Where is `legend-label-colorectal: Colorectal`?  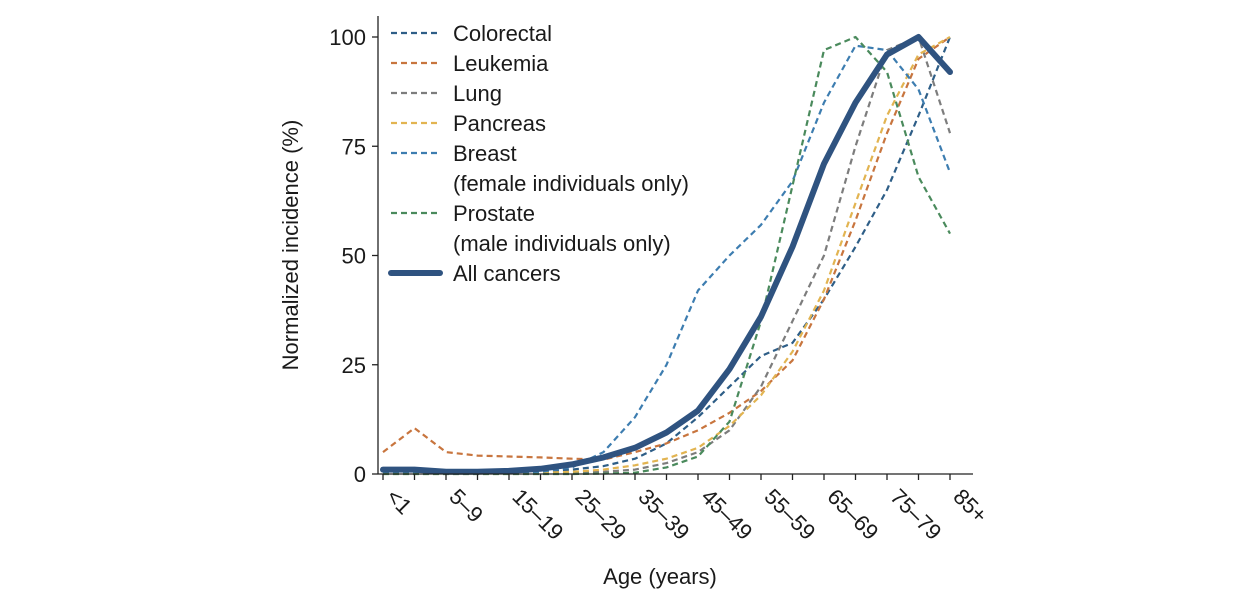
legend-label-colorectal: Colorectal is located at coordinates (502, 33).